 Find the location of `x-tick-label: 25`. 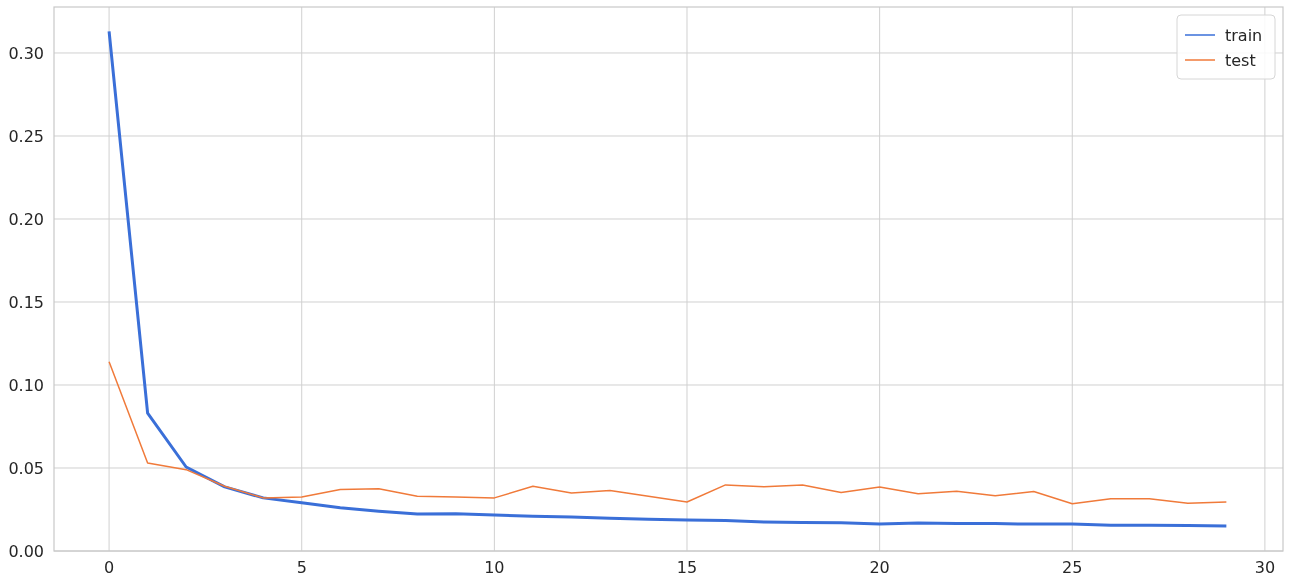

x-tick-label: 25 is located at coordinates (1072, 567).